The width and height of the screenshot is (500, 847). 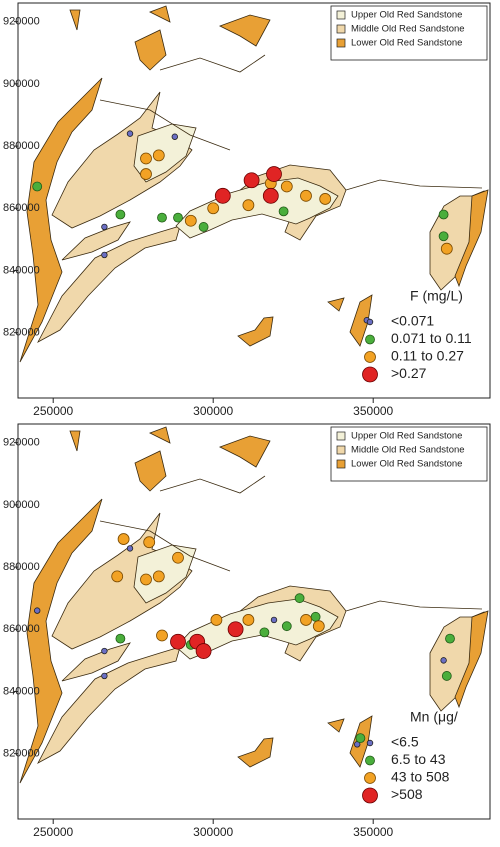 I want to click on legend-label: 6.5 to 43, so click(x=418, y=759).